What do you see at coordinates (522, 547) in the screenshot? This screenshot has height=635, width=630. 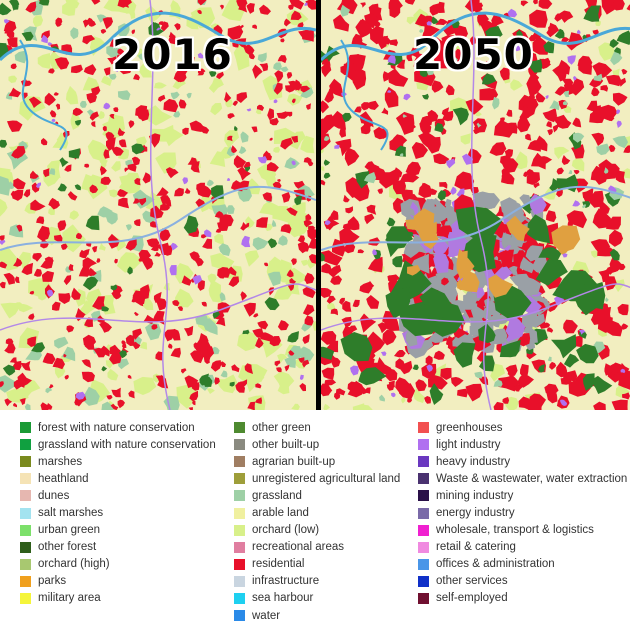 I see `legend-item-retail-catering: retail & catering` at bounding box center [522, 547].